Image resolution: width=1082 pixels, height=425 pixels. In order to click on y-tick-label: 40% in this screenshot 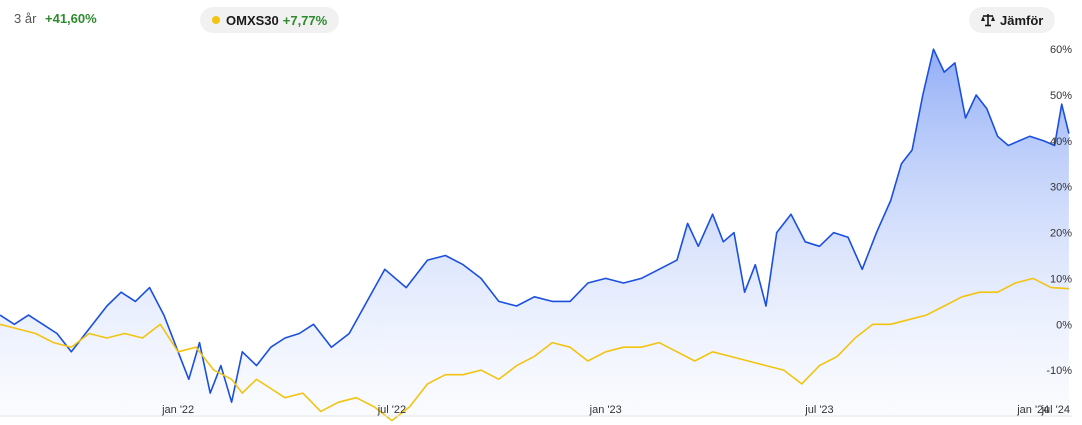, I will do `click(1061, 142)`.